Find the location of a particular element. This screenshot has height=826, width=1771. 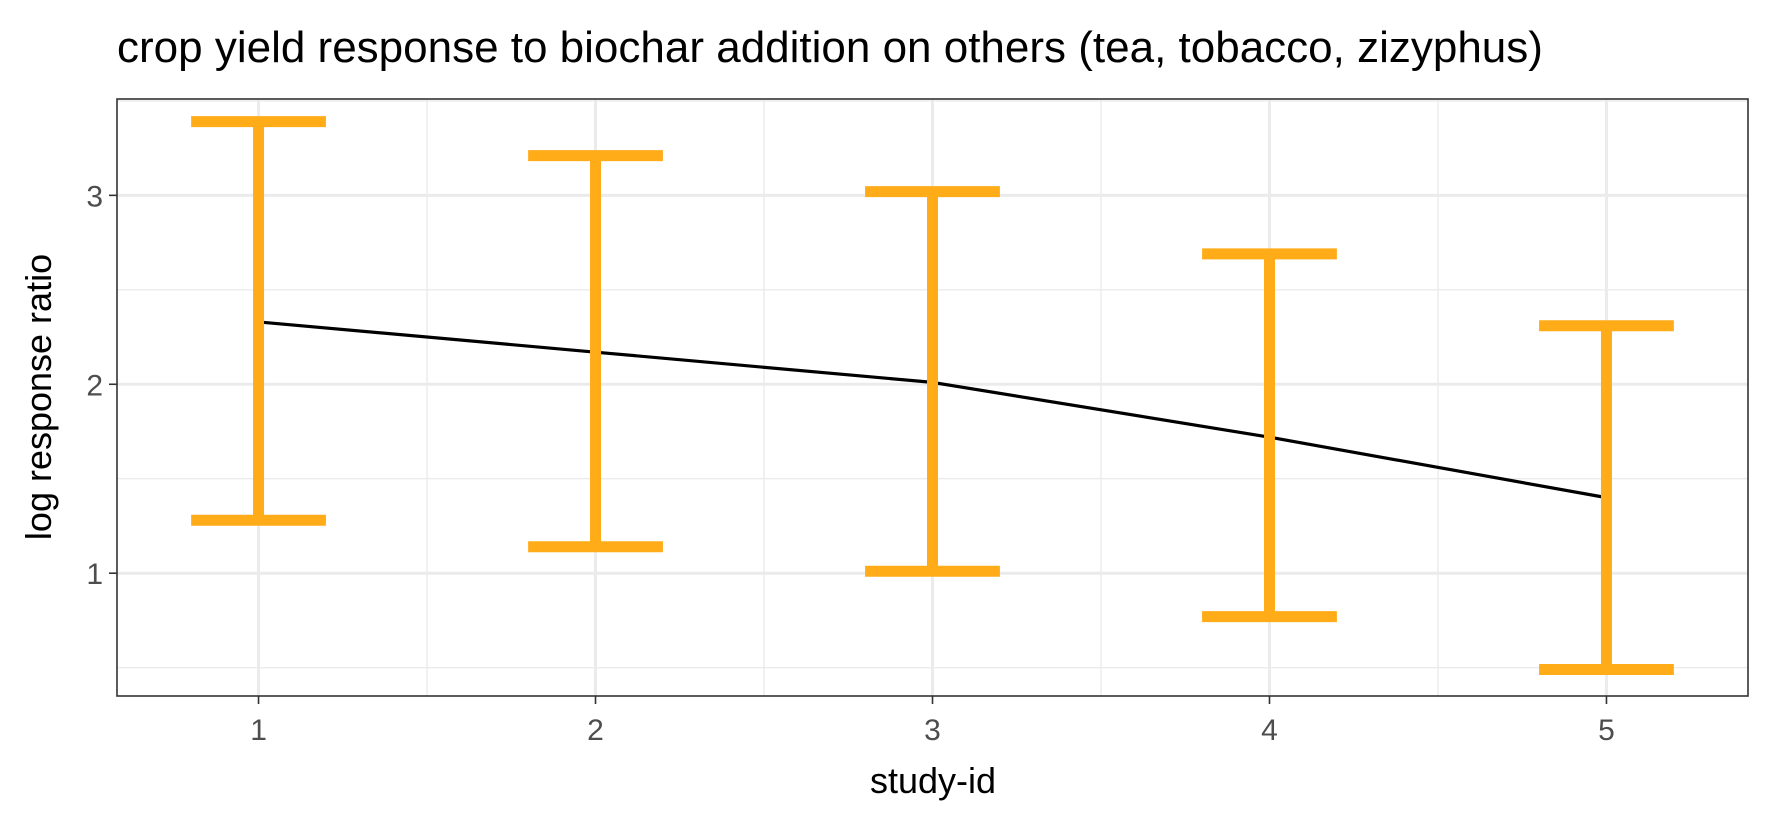

y-axis-title: log response ratio is located at coordinates (38, 397).